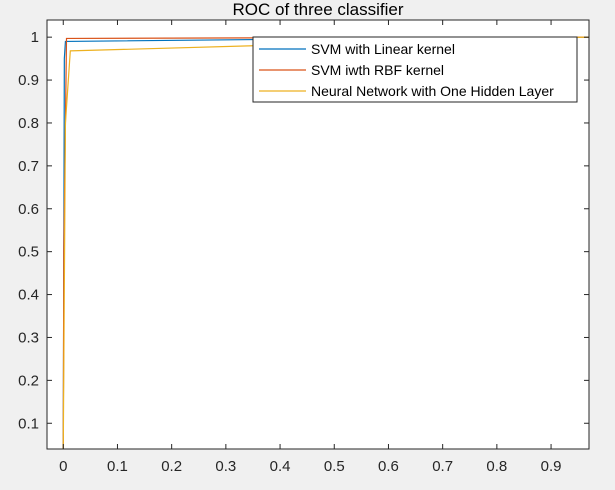  What do you see at coordinates (551, 466) in the screenshot?
I see `x-tick-label: 0.9` at bounding box center [551, 466].